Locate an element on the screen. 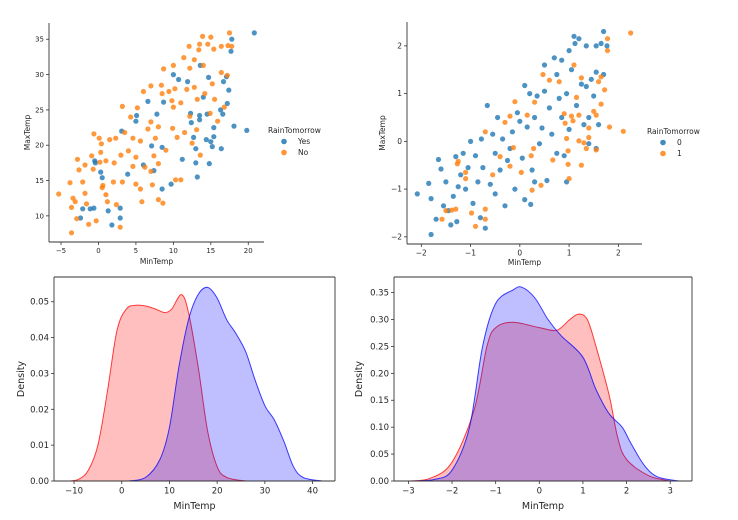 The width and height of the screenshot is (738, 520). legend-marker is located at coordinates (284, 152).